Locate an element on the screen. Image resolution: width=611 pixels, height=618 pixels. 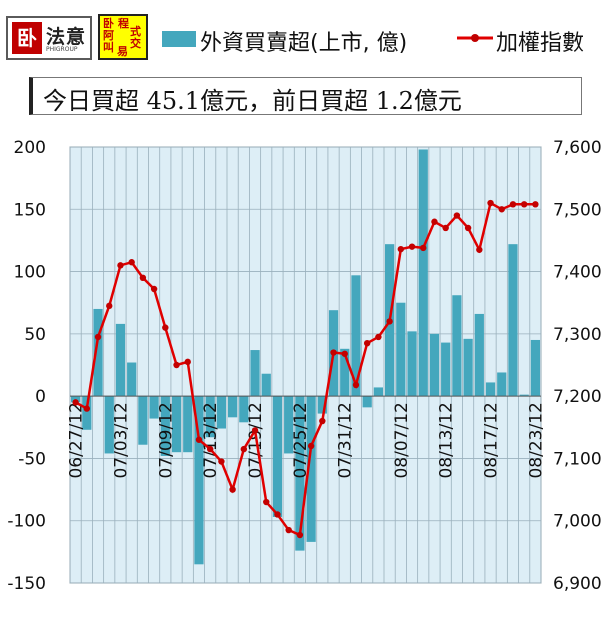
y-left-tick-label: -150 is located at coordinates (26, 584).